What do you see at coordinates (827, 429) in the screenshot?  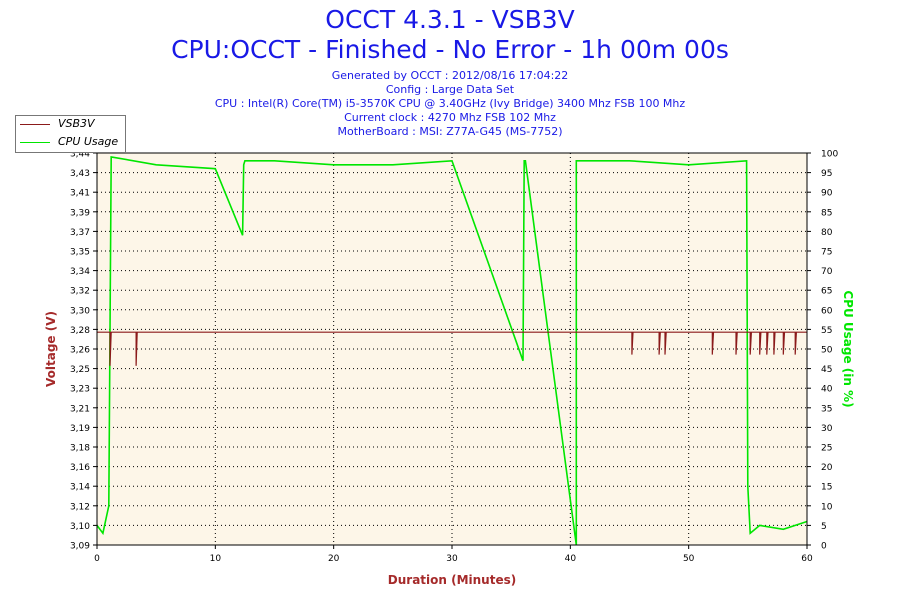 I see `y-right-tick-label: 30` at bounding box center [827, 429].